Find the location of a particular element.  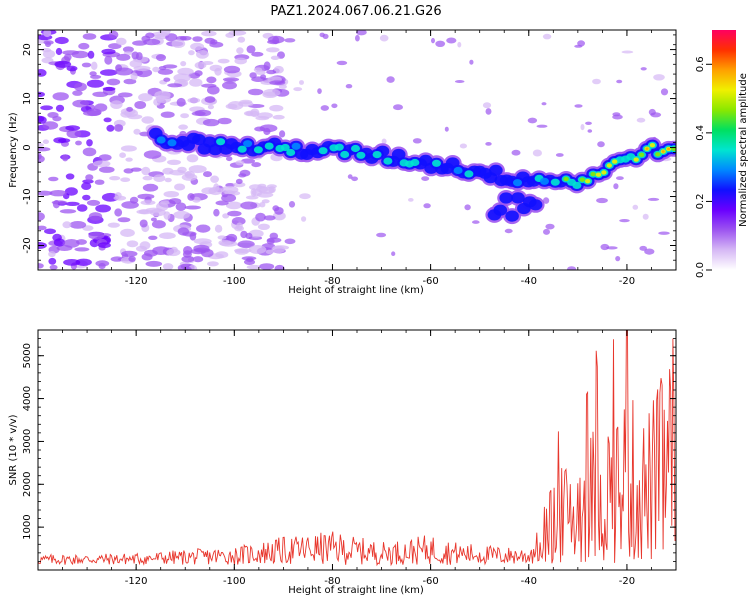

y-tick-label: 3000 is located at coordinates (27, 441).